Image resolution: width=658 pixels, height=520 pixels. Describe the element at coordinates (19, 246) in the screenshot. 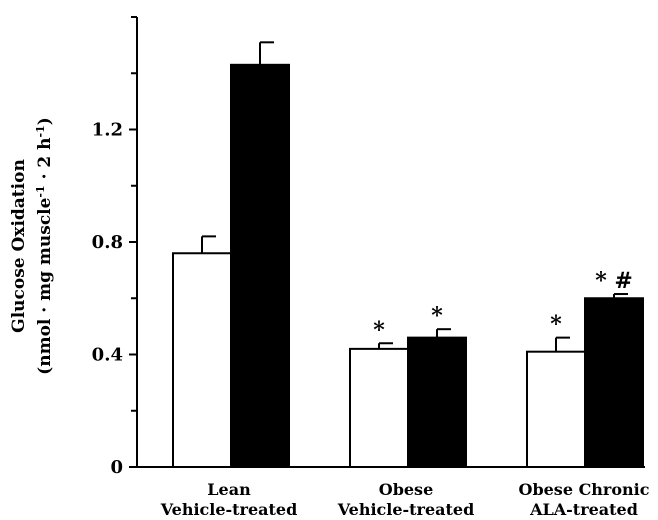

I see `y-axis-title-line1: Glucose Oxidation` at that location.